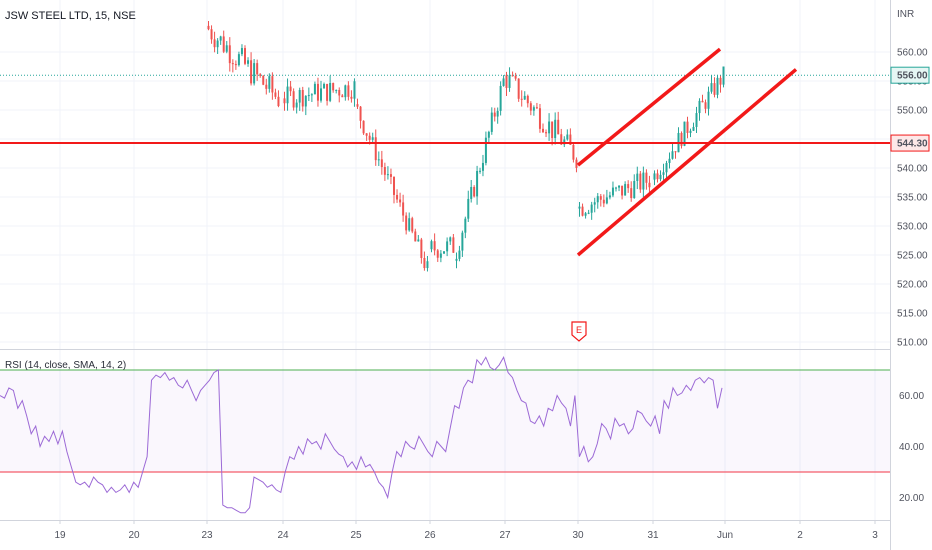  I want to click on earnings-marker-shape, so click(579, 331).